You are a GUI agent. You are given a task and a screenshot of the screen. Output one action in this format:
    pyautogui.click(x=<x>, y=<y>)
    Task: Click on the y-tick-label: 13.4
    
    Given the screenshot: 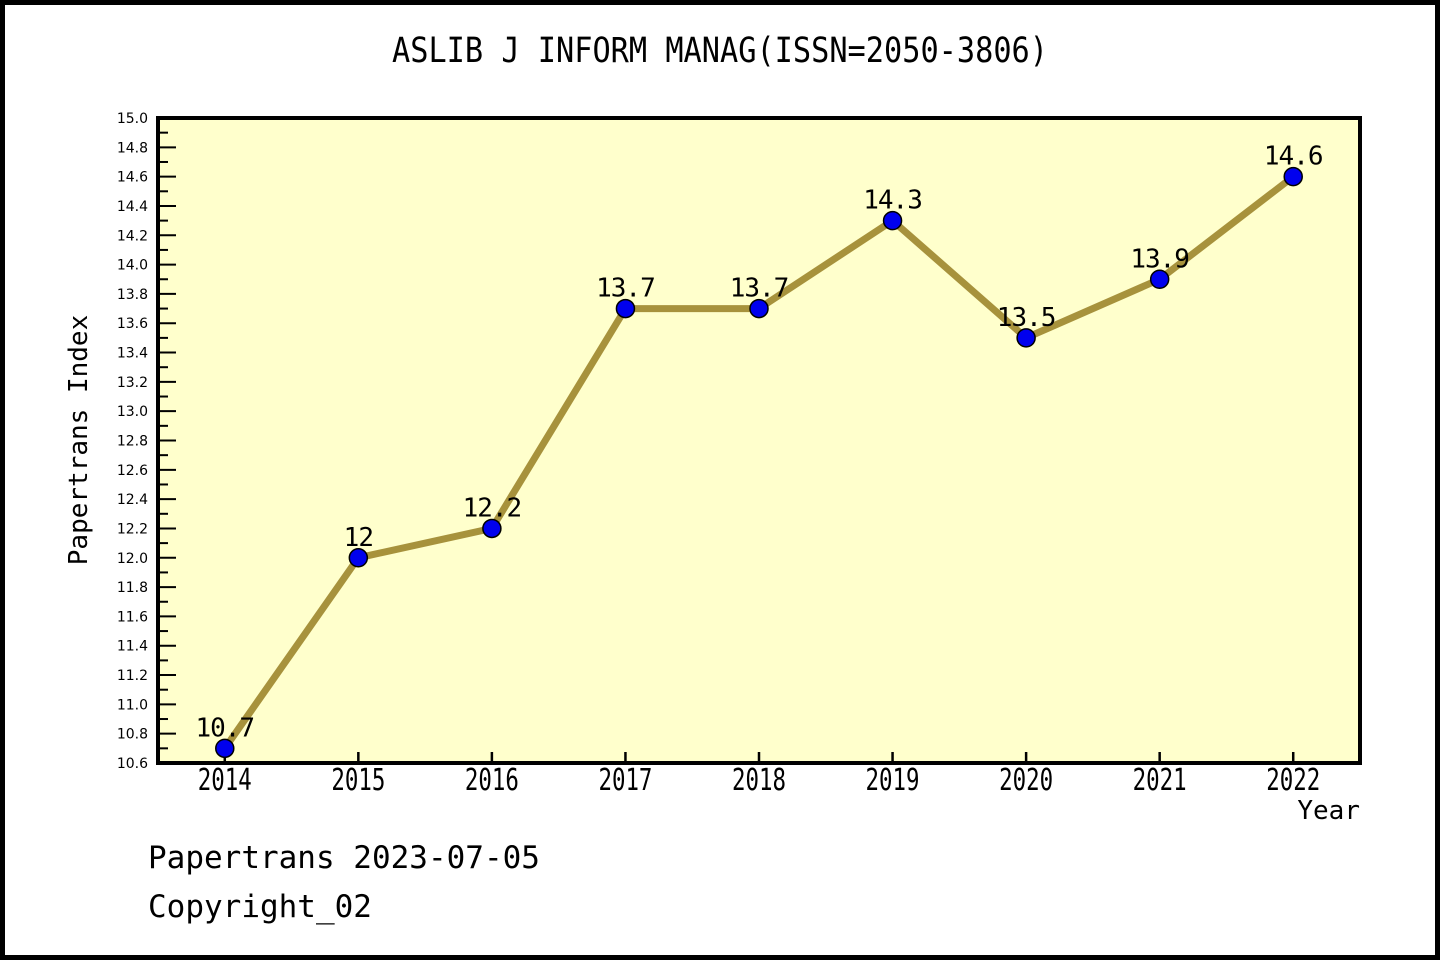 What is the action you would take?
    pyautogui.click(x=132, y=354)
    